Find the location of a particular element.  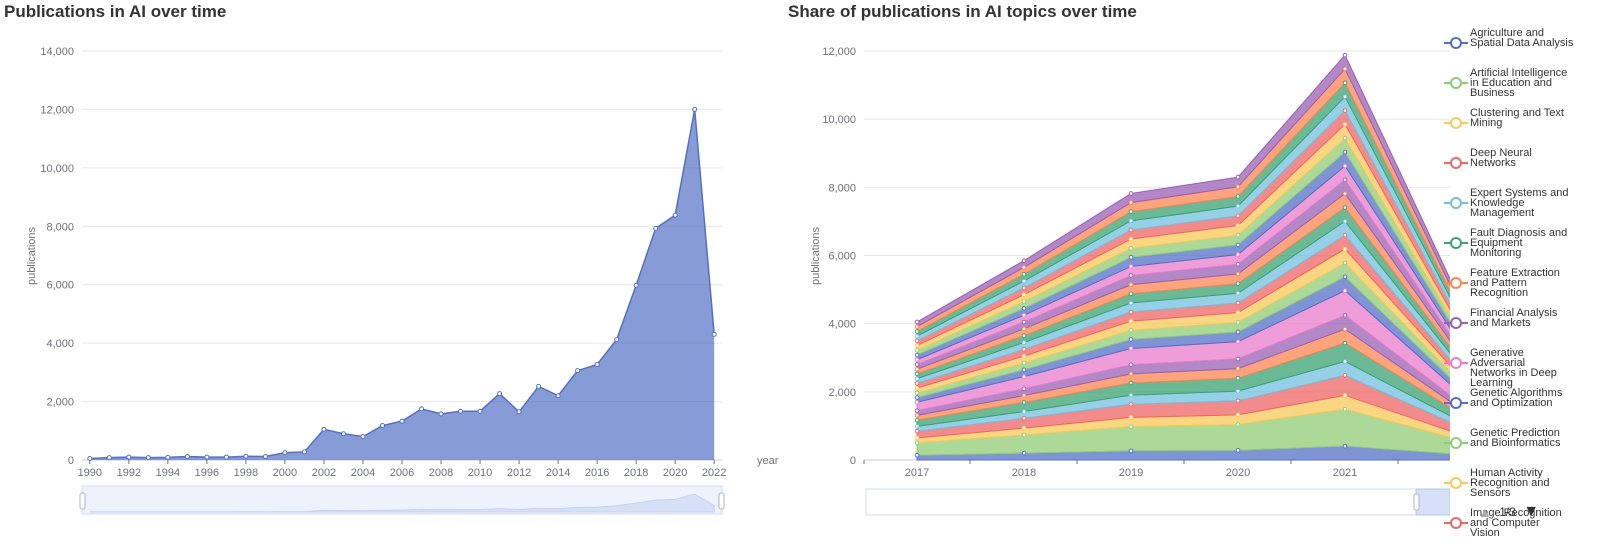

legend-item: Clustering and Text Mining is located at coordinates (1522, 128).